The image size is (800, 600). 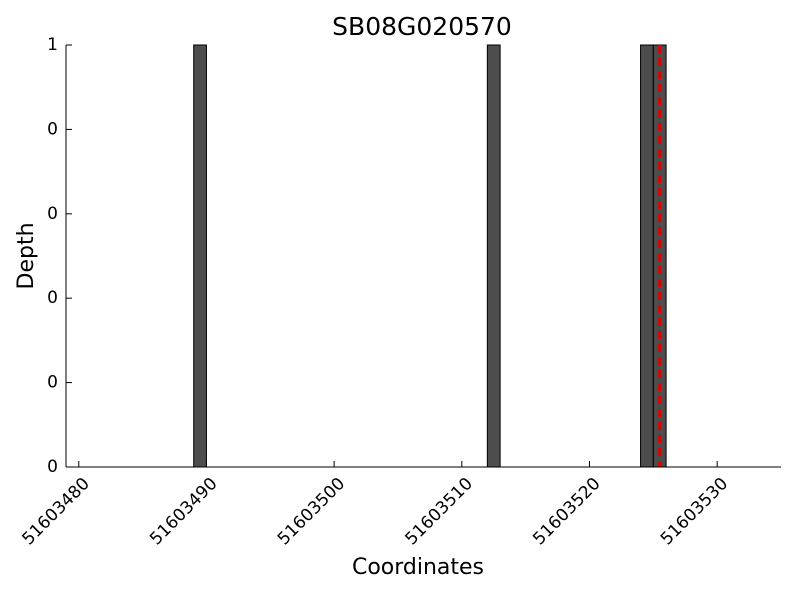 I want to click on chart-title: SB08G020570, so click(x=422, y=26).